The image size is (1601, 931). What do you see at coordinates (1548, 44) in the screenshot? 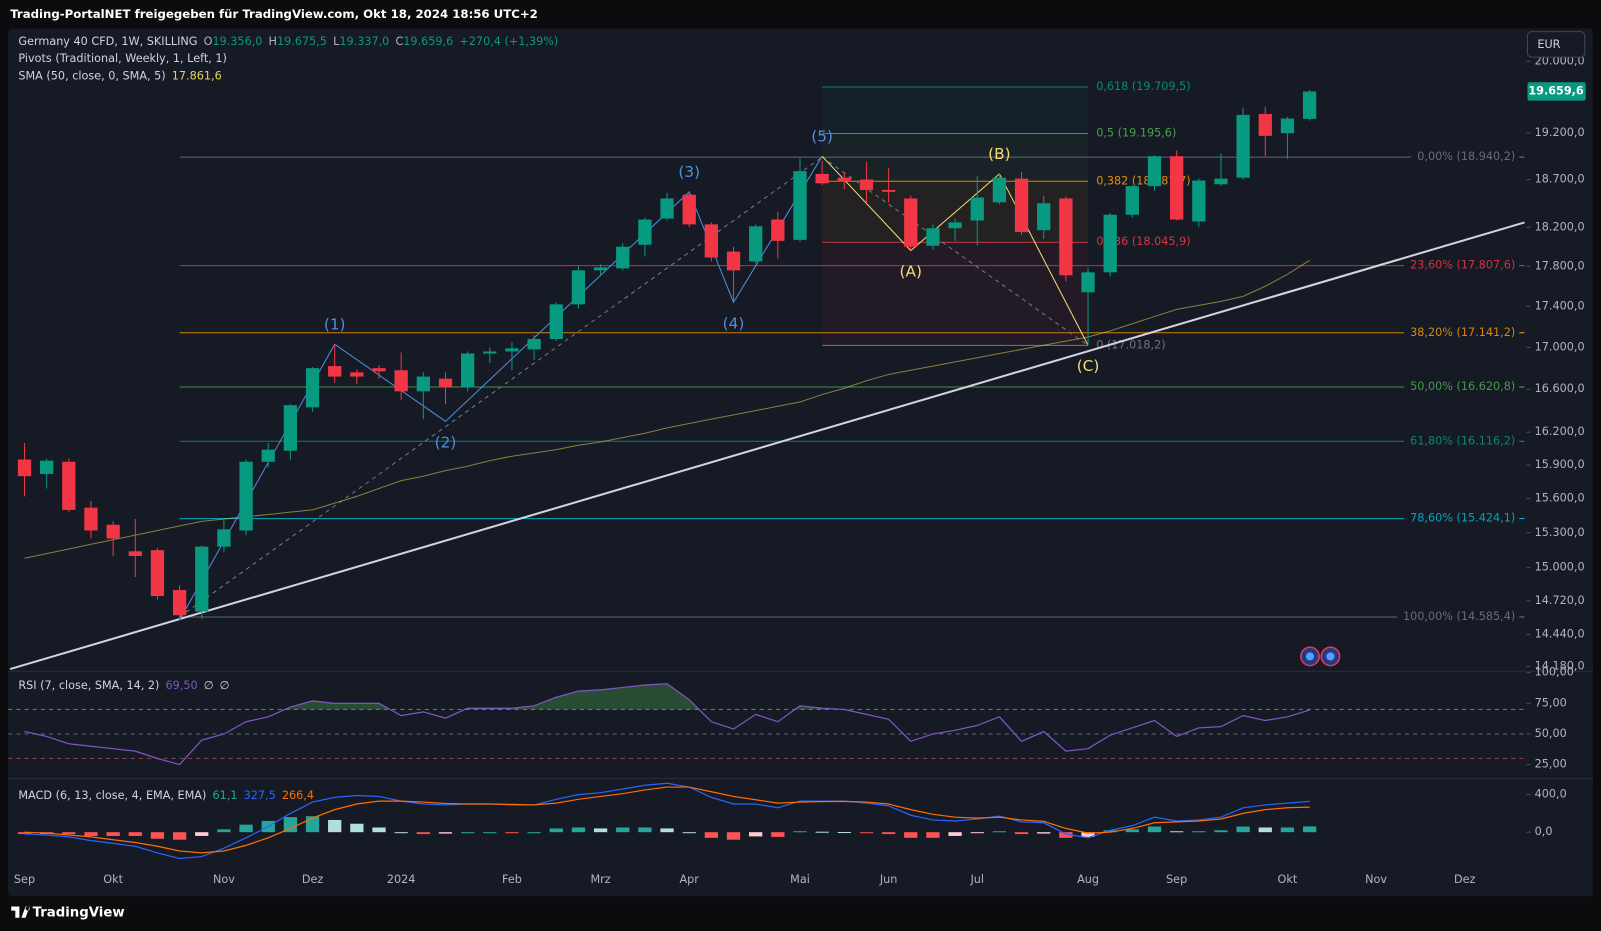
I see `currency-label: EUR` at bounding box center [1548, 44].